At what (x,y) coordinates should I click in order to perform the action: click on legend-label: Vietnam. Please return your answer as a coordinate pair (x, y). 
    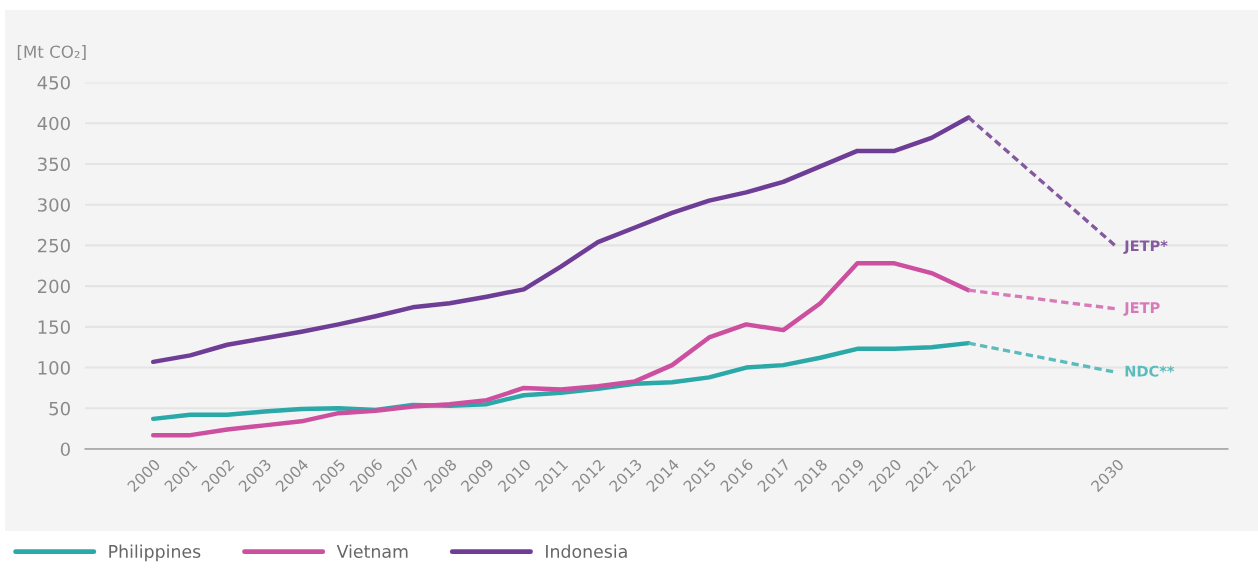
    Looking at the image, I should click on (372, 551).